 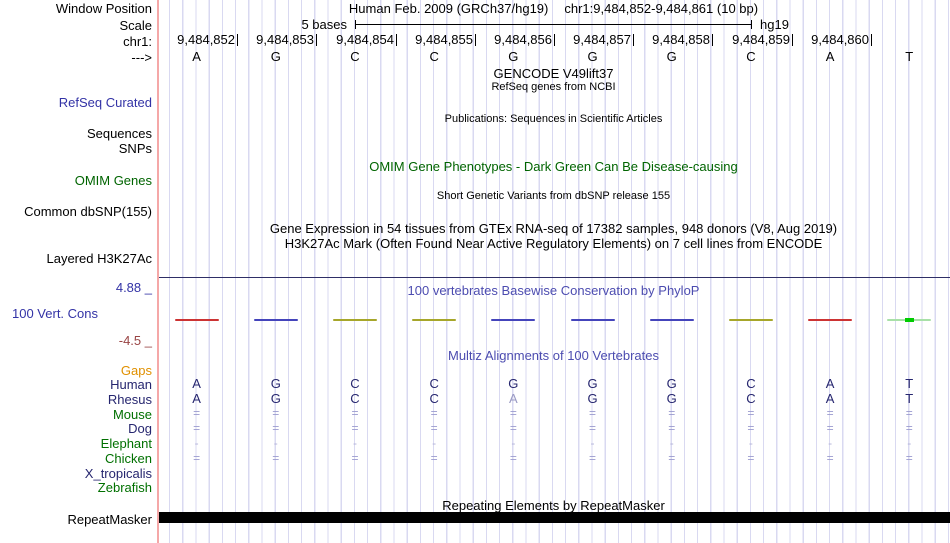 What do you see at coordinates (553, 428) in the screenshot?
I see `alignment-row-dog: = = = = = = = = = =` at bounding box center [553, 428].